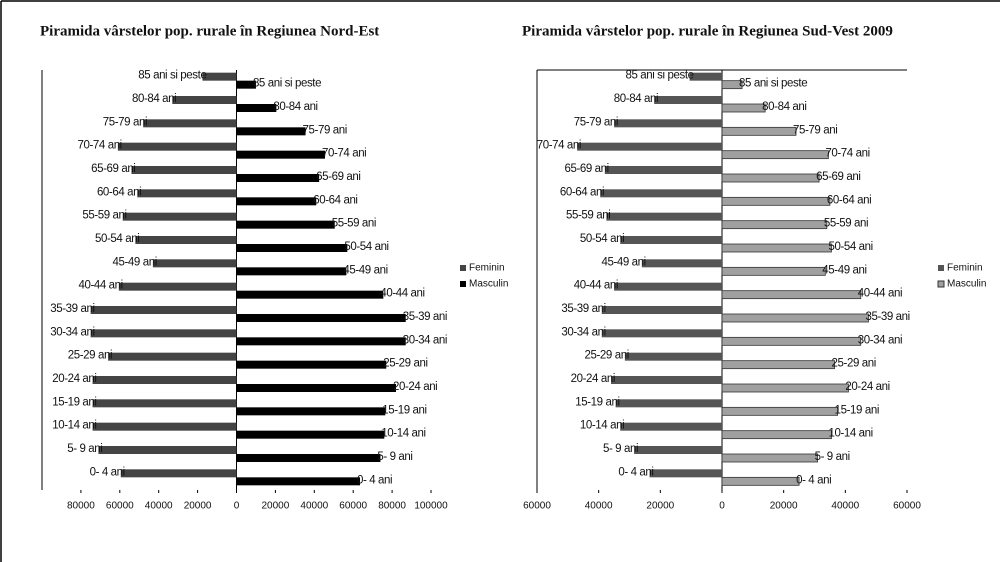 This screenshot has width=1000, height=562. What do you see at coordinates (237, 506) in the screenshot?
I see `x-tick-label: 0` at bounding box center [237, 506].